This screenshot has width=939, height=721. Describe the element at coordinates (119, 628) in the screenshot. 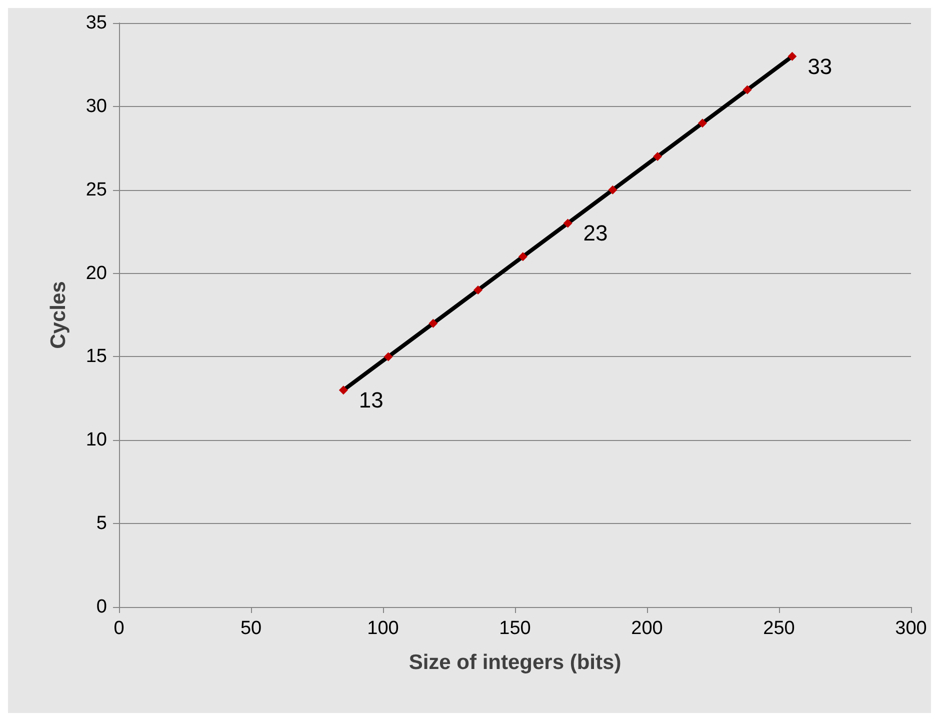

I see `x-tick-label: 0` at that location.